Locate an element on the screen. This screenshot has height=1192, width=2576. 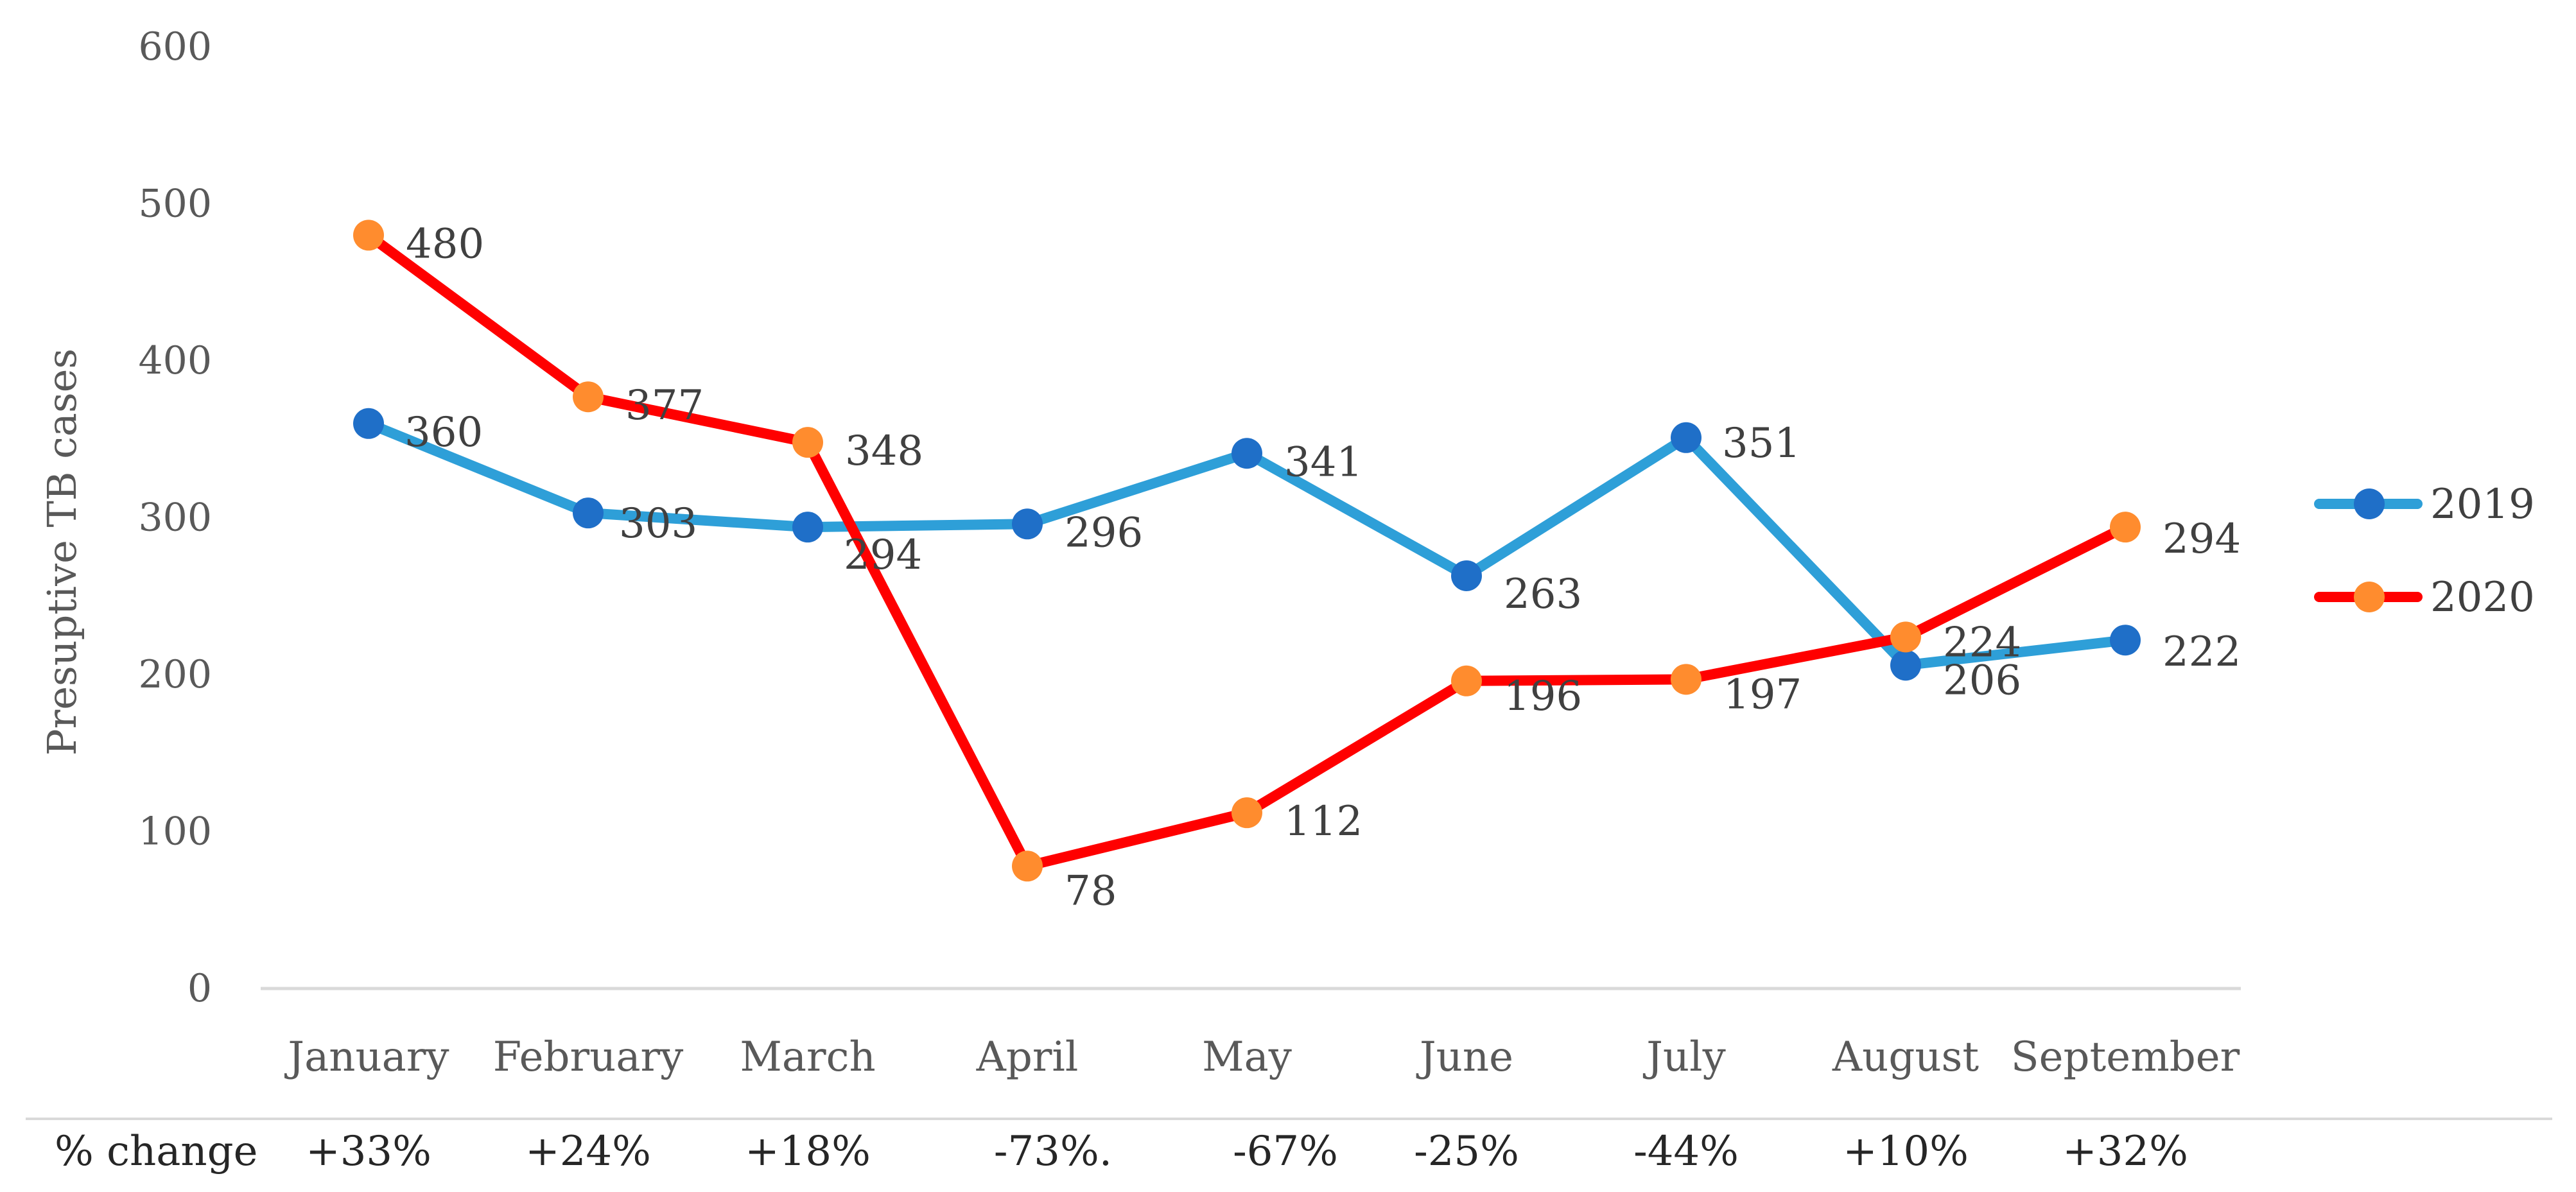
change-value: -44% is located at coordinates (1686, 1151).